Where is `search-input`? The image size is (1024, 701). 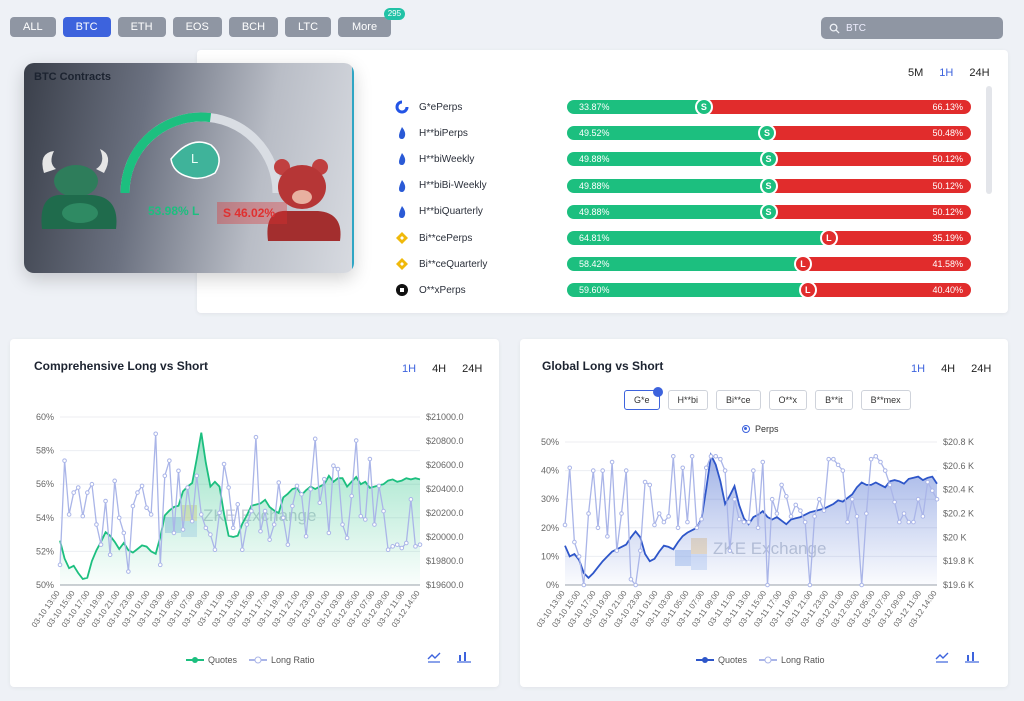 search-input is located at coordinates (921, 28).